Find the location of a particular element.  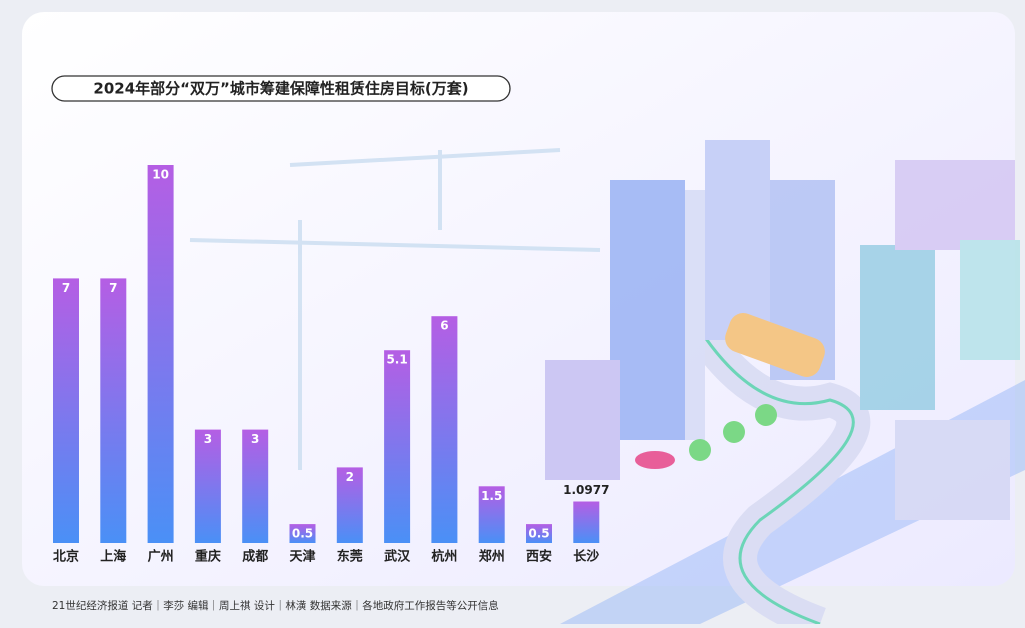

value-label: 1.0977 is located at coordinates (586, 490).